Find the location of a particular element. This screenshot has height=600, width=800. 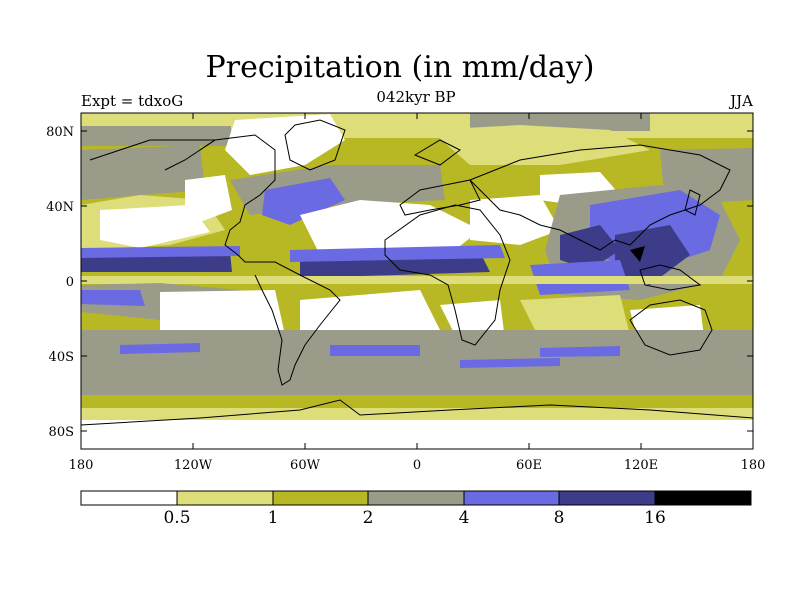

colorbar-label: 2 is located at coordinates (368, 518).